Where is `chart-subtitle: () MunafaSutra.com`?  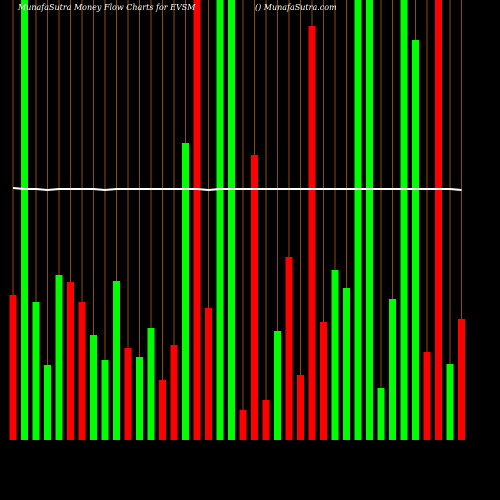
chart-subtitle: () MunafaSutra.com is located at coordinates (296, 7).